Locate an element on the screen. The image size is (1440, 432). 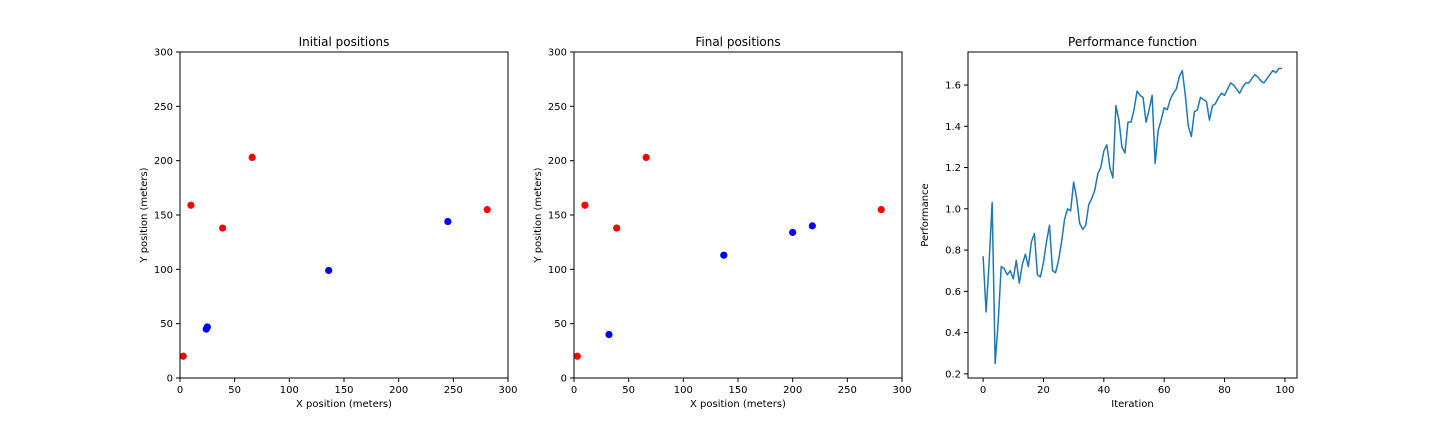
x-tick-label: 40 is located at coordinates (1103, 390).